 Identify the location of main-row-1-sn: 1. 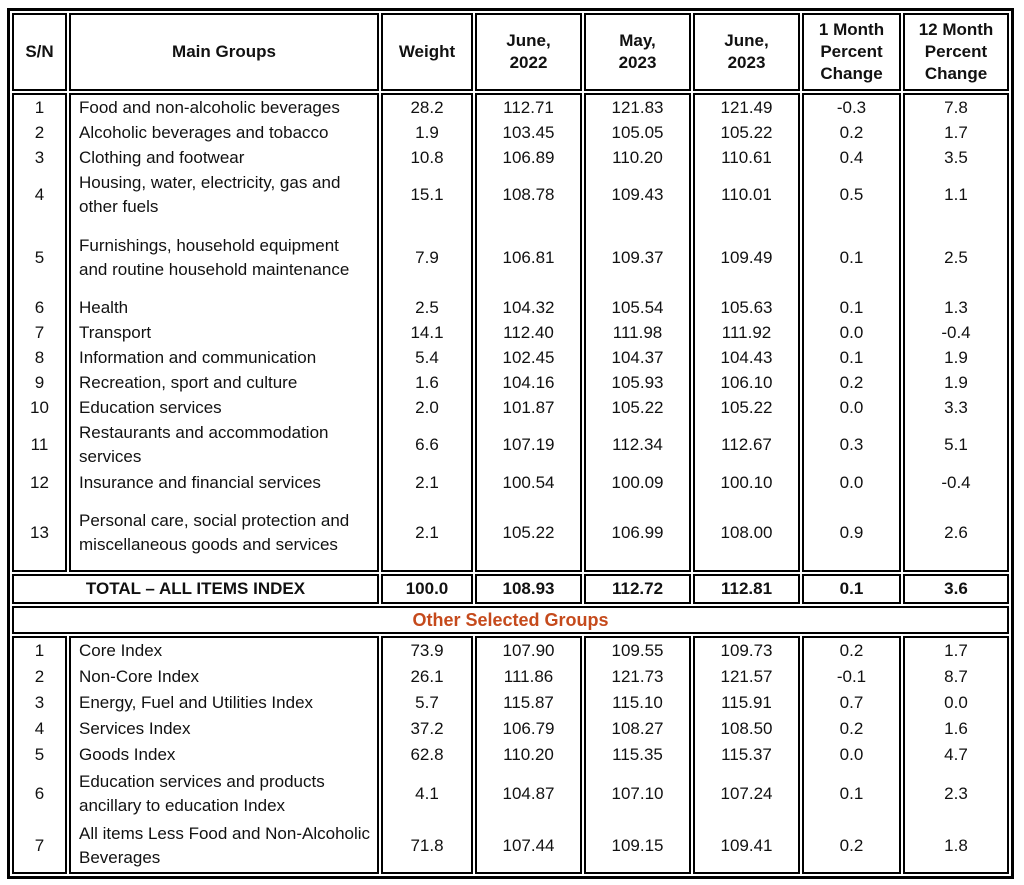
(39, 107).